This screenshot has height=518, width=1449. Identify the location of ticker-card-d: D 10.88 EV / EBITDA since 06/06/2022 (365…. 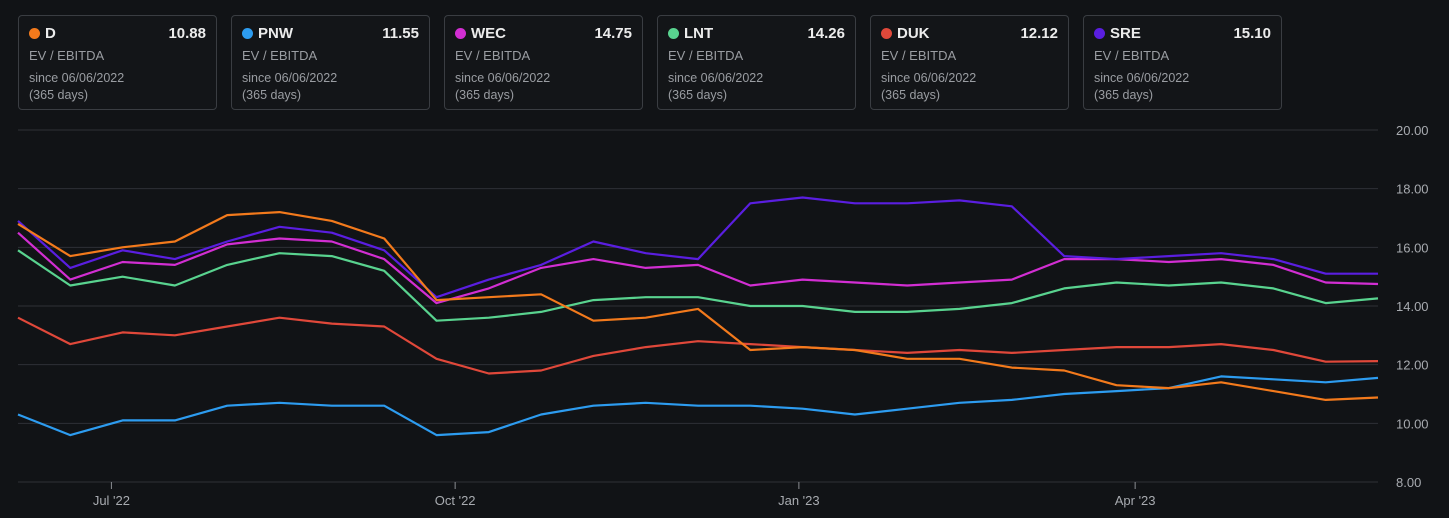
(117, 62).